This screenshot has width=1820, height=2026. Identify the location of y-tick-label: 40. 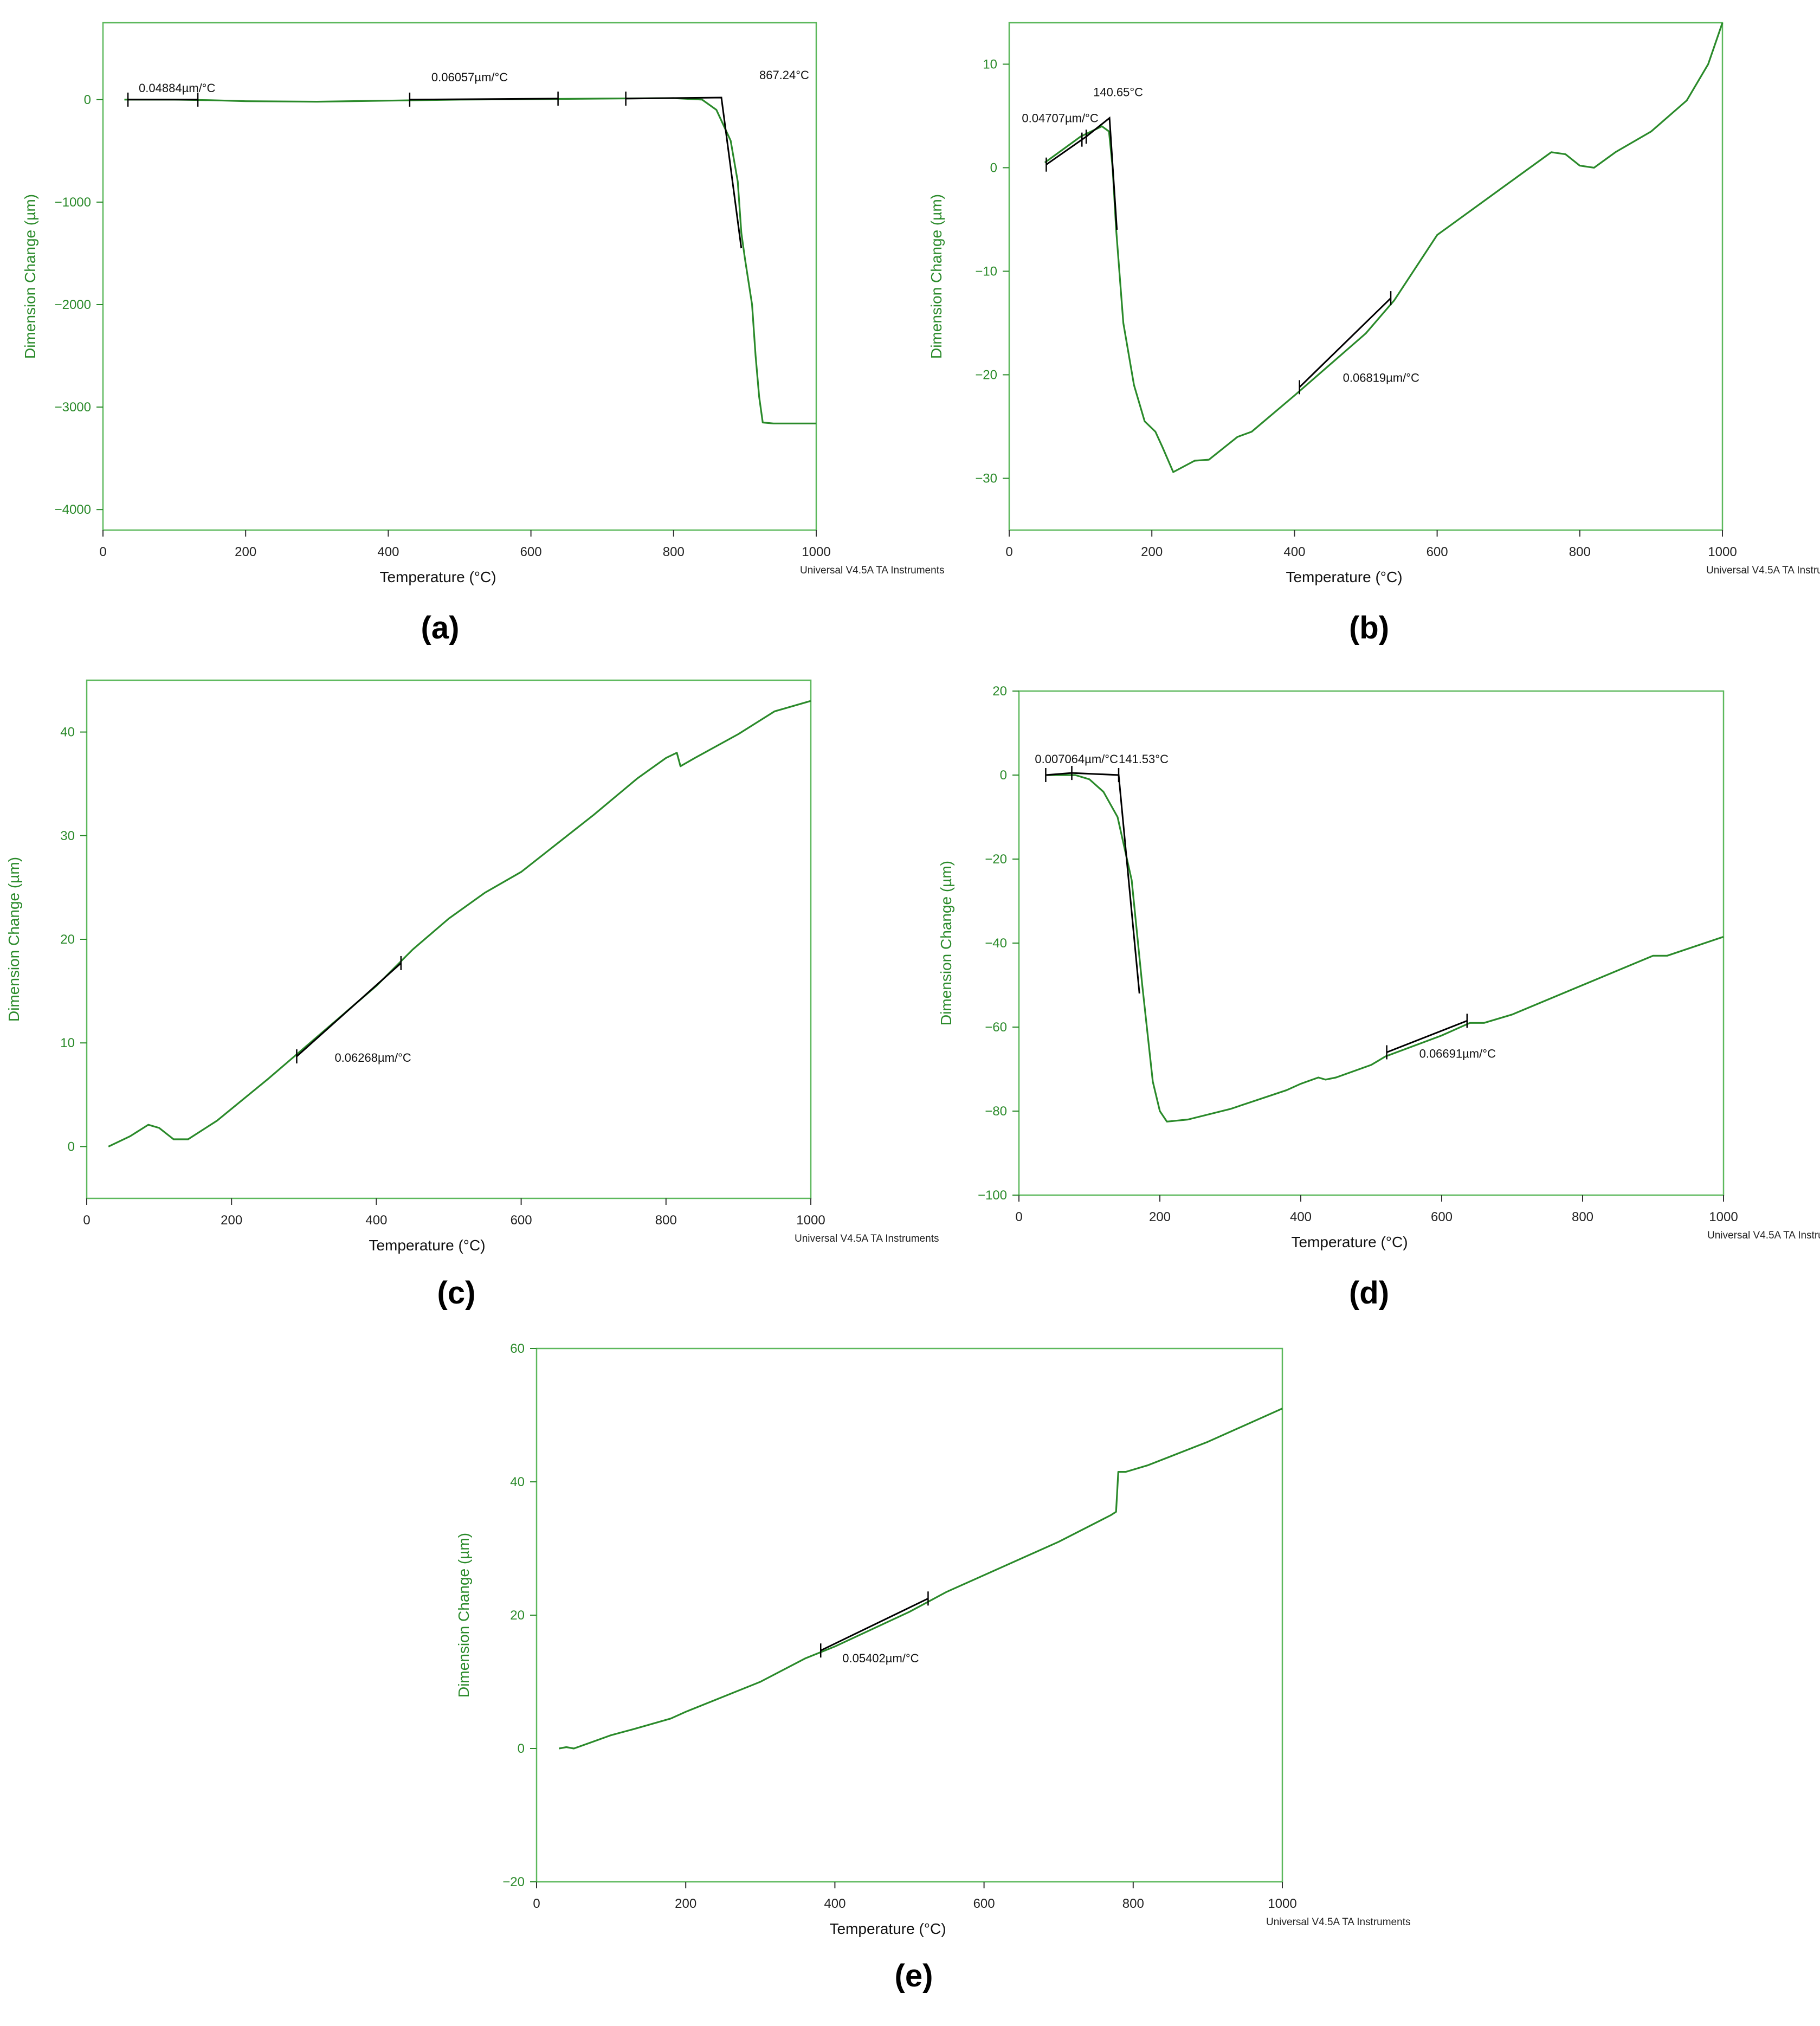
(517, 1482).